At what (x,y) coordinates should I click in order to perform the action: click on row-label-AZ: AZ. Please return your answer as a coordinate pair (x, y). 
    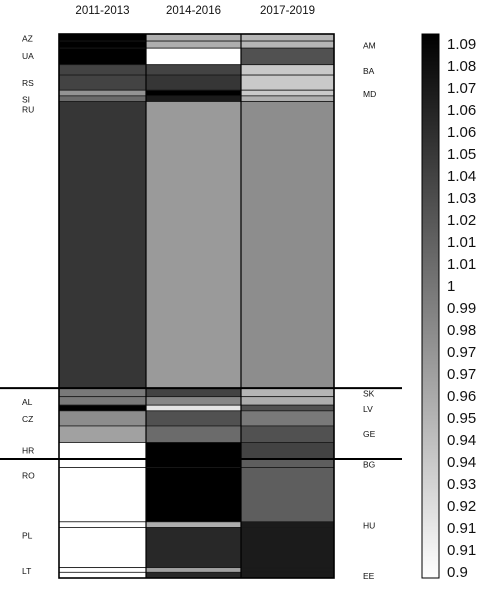
    Looking at the image, I should click on (27, 39).